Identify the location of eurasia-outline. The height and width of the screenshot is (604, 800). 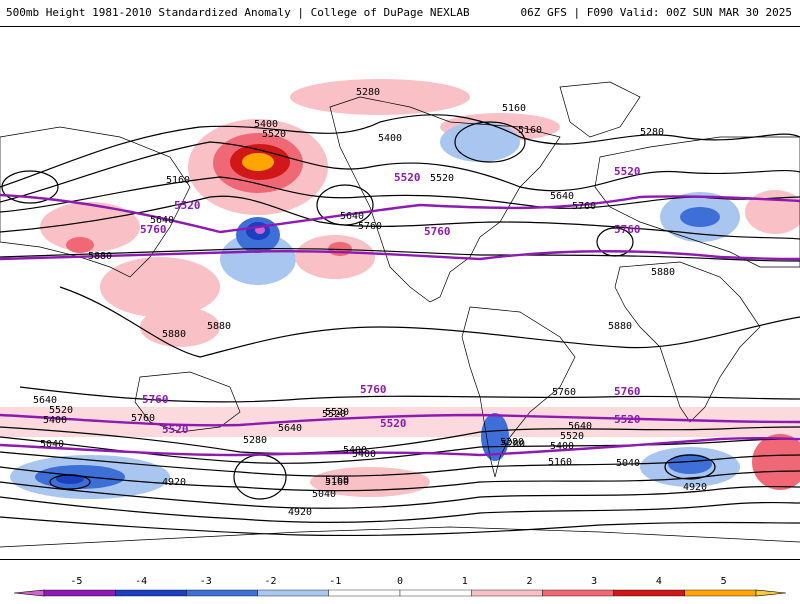
(697, 202).